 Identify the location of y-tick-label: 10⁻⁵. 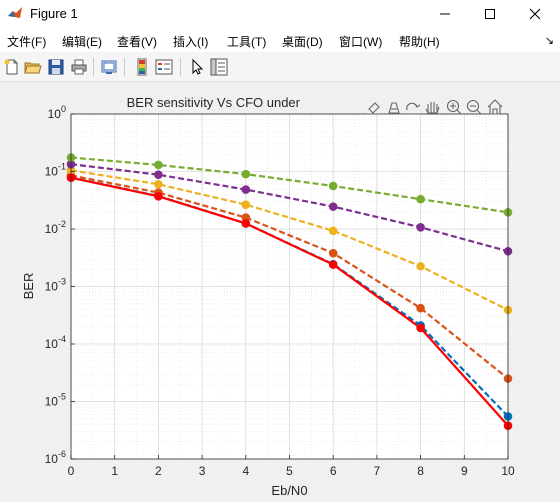
(55, 400).